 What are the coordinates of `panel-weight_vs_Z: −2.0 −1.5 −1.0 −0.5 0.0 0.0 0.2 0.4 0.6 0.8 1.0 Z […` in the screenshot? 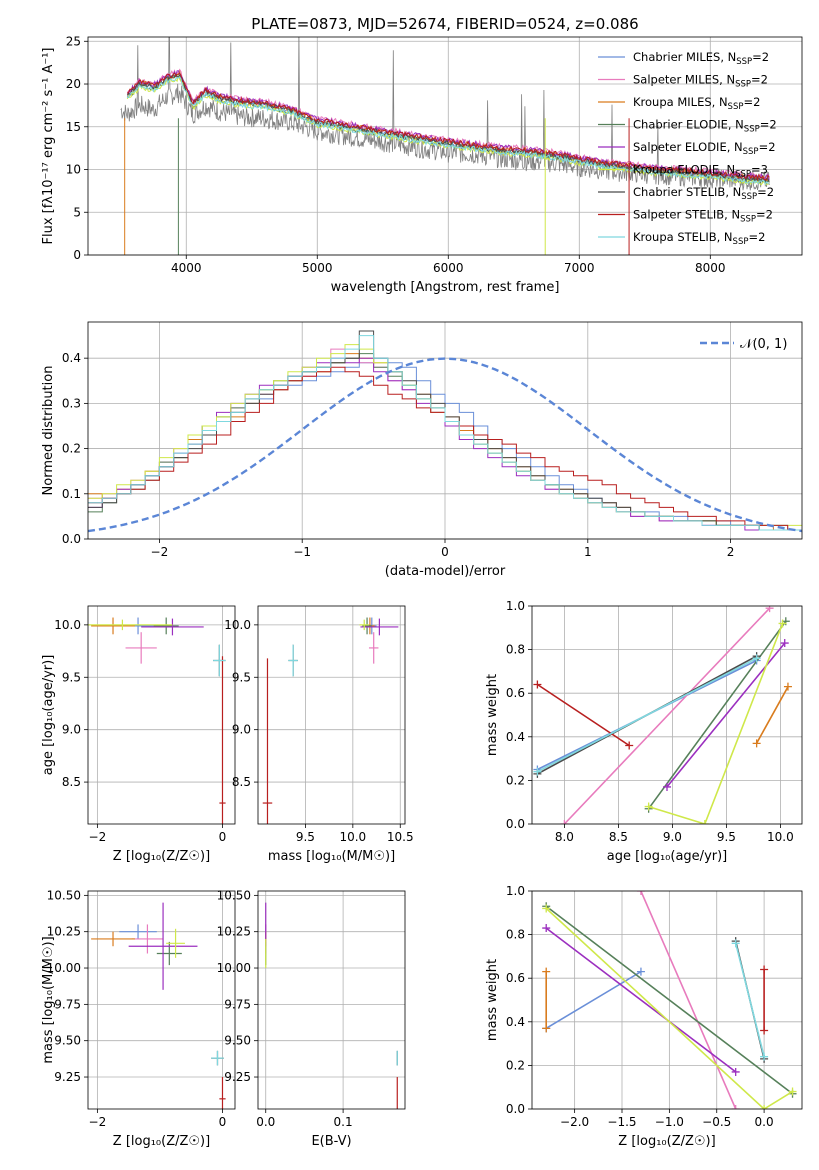 It's located at (644, 1016).